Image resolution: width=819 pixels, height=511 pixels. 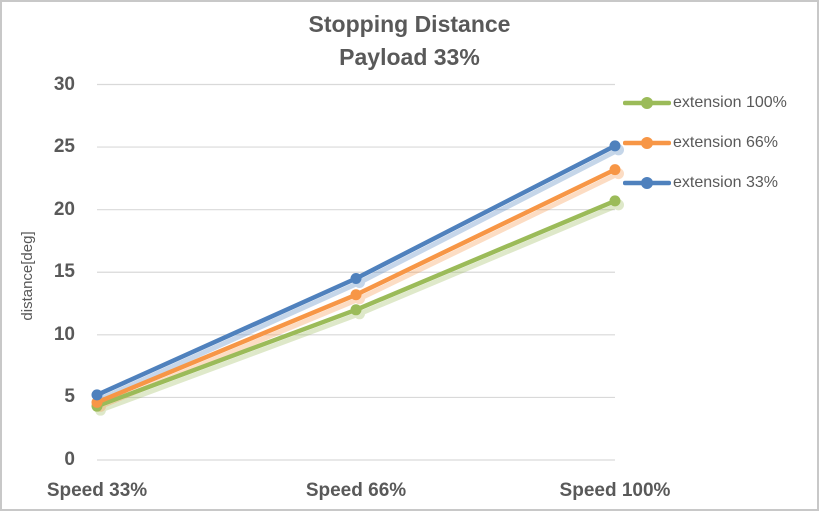 I want to click on y-tick-label-5: 5, so click(x=69, y=397).